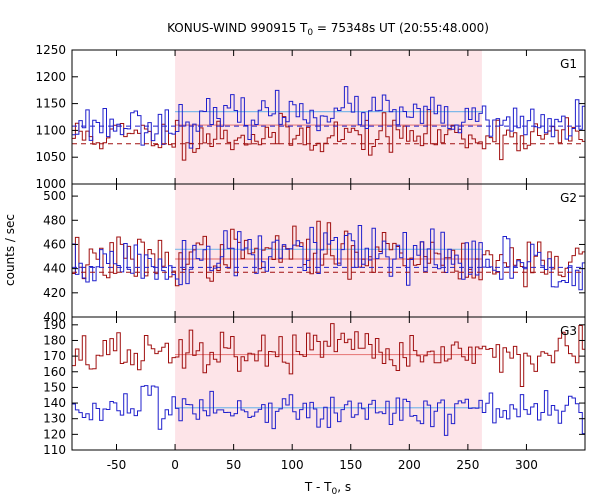 The height and width of the screenshot is (500, 600). I want to click on x-tick-label: 200, so click(409, 465).